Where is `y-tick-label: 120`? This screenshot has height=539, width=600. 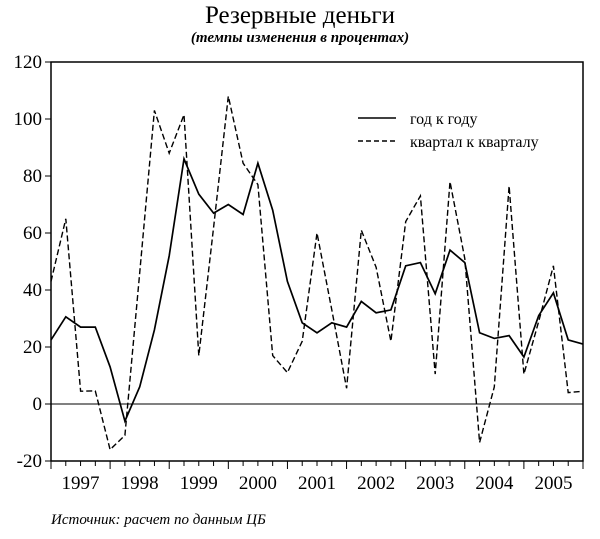 y-tick-label: 120 is located at coordinates (28, 62).